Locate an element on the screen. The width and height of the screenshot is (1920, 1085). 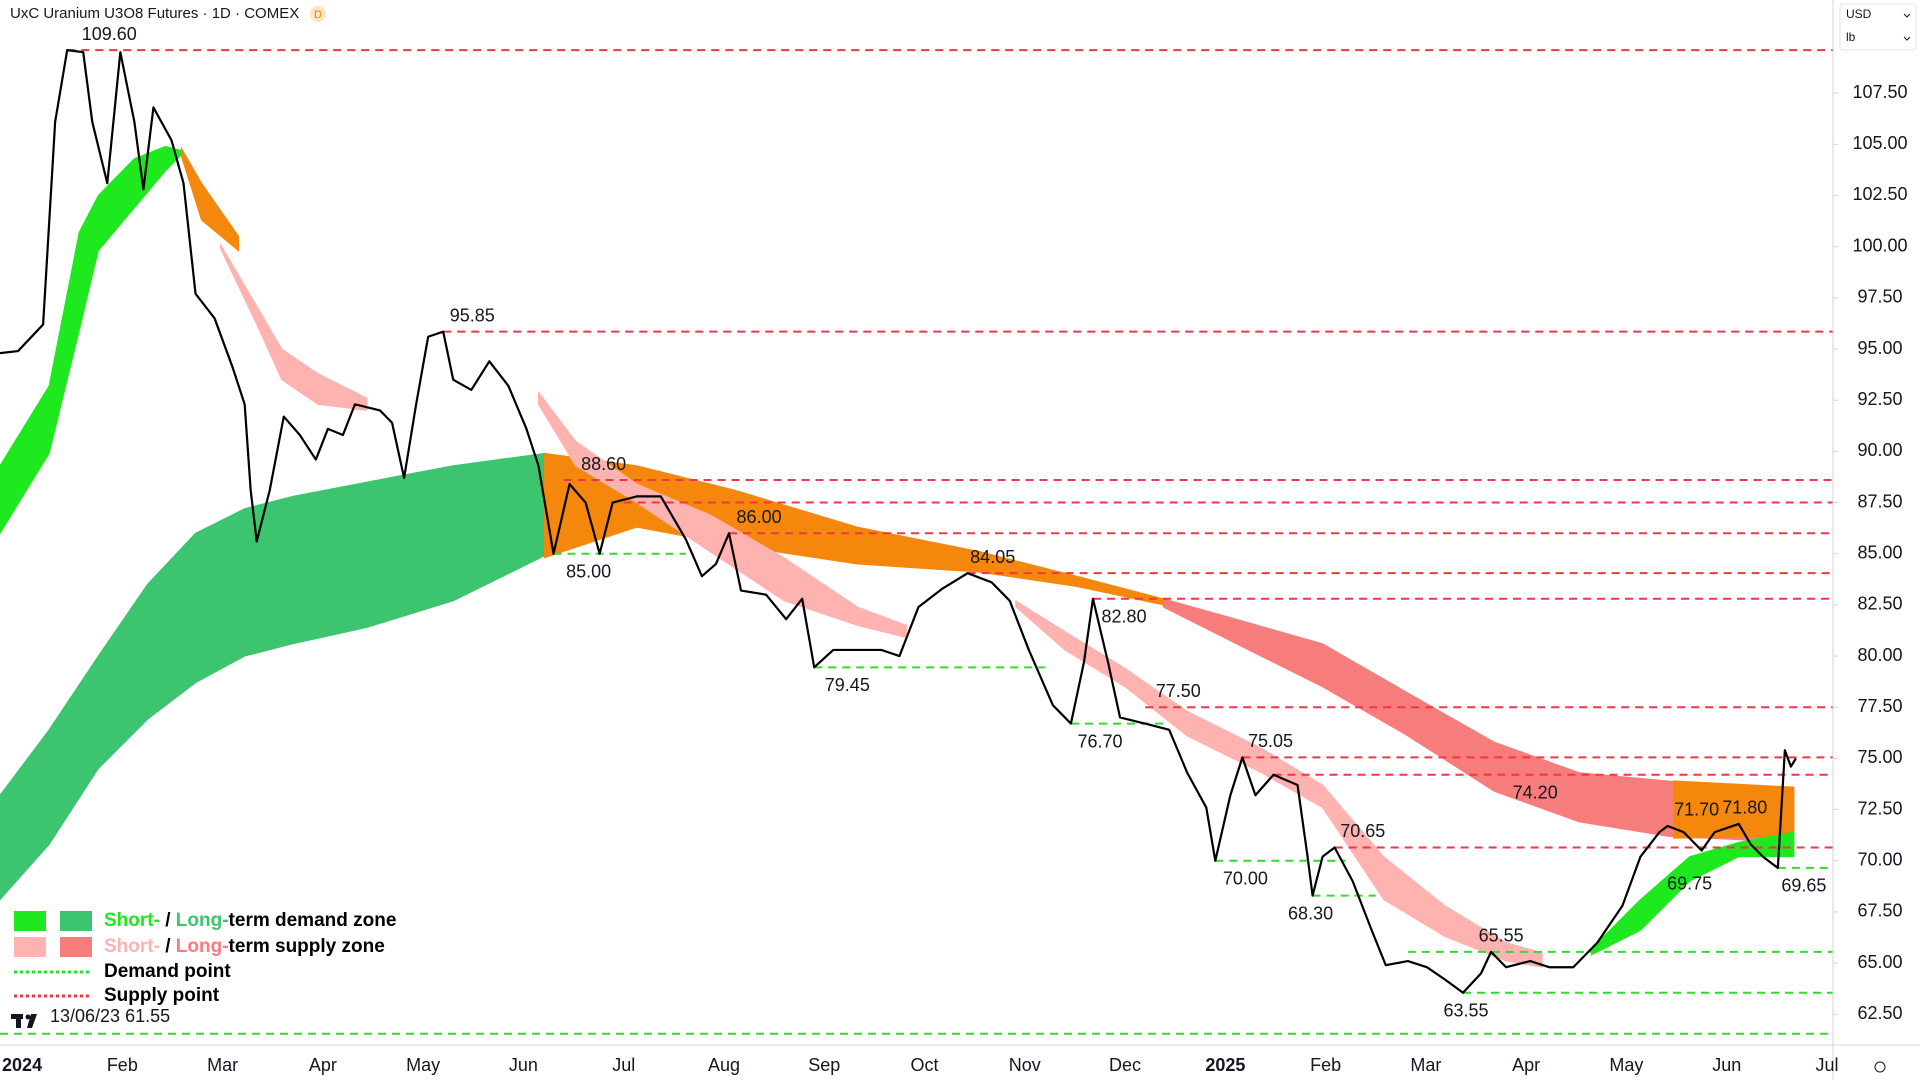
legend-note: 13/06/23 61.55 is located at coordinates (110, 1016).